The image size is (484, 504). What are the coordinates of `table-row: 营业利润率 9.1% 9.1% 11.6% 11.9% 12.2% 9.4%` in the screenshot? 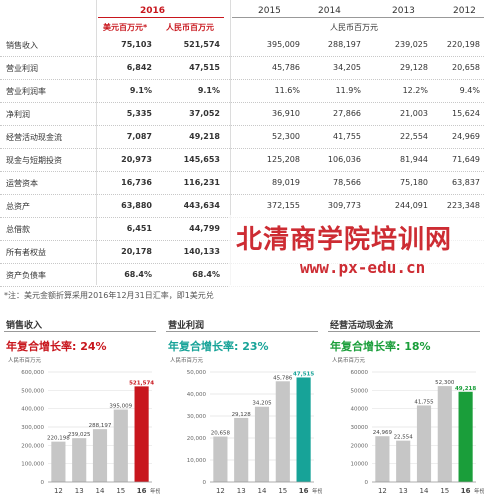 It's located at (242, 91).